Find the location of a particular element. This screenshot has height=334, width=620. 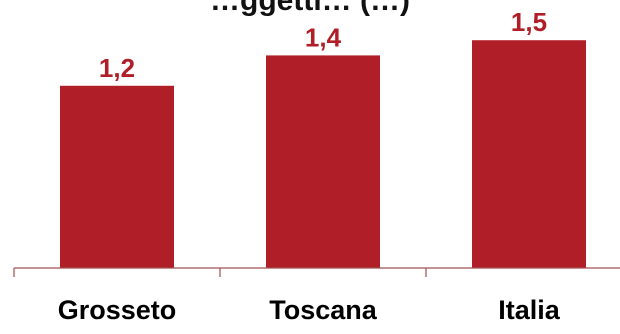

category-label-grosseto: Grosseto is located at coordinates (117, 310).